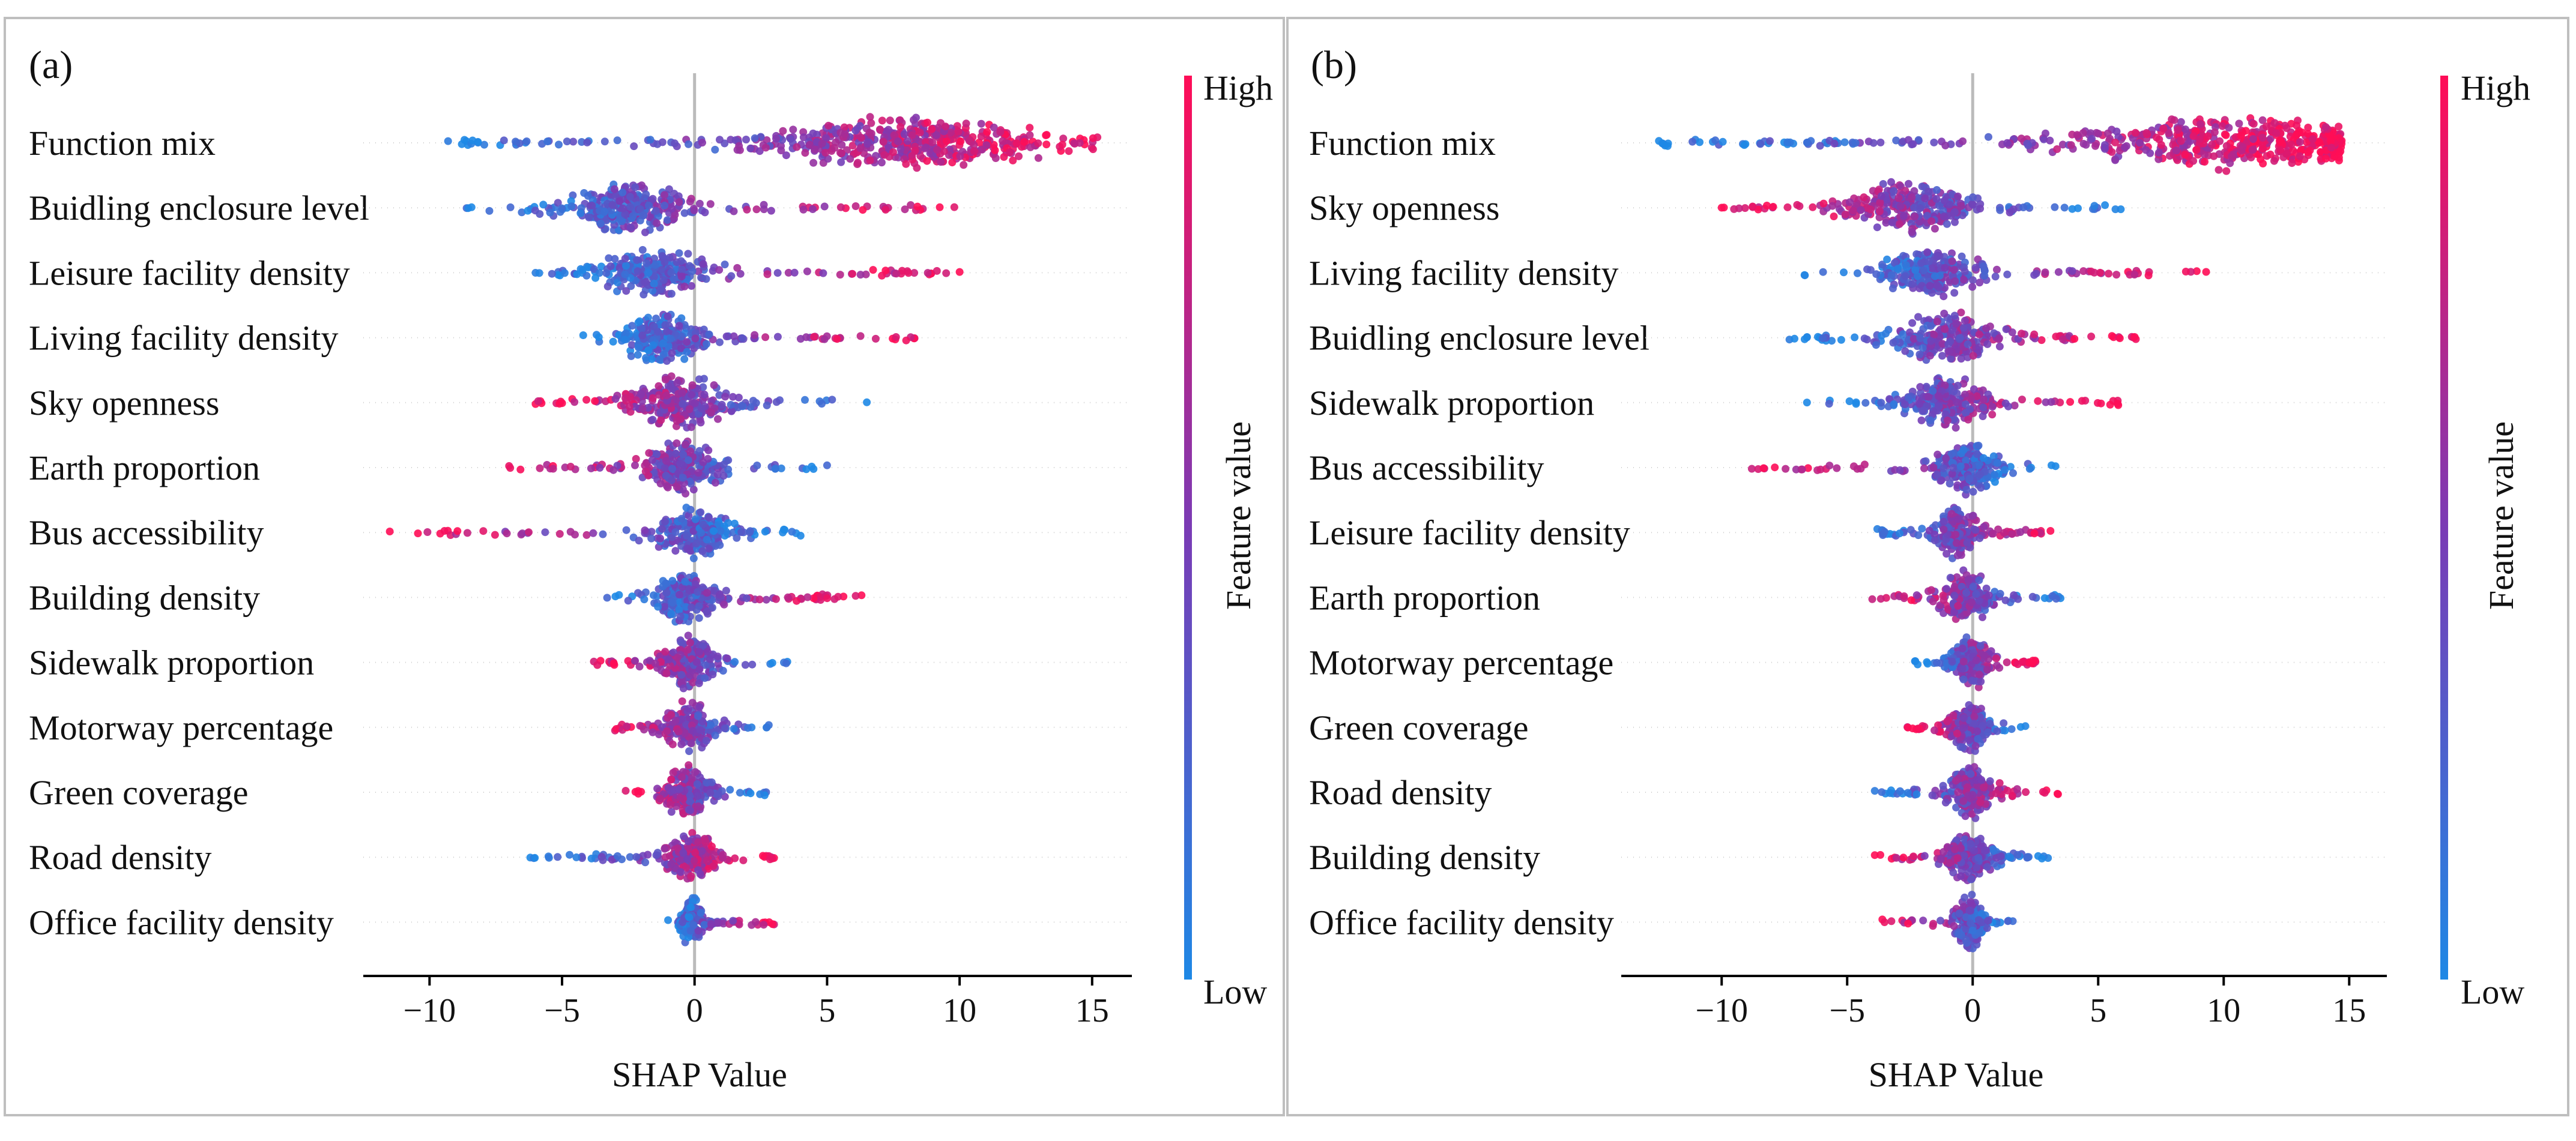 This screenshot has width=2576, height=1141. I want to click on feature-label: Motorway percentage, so click(181, 727).